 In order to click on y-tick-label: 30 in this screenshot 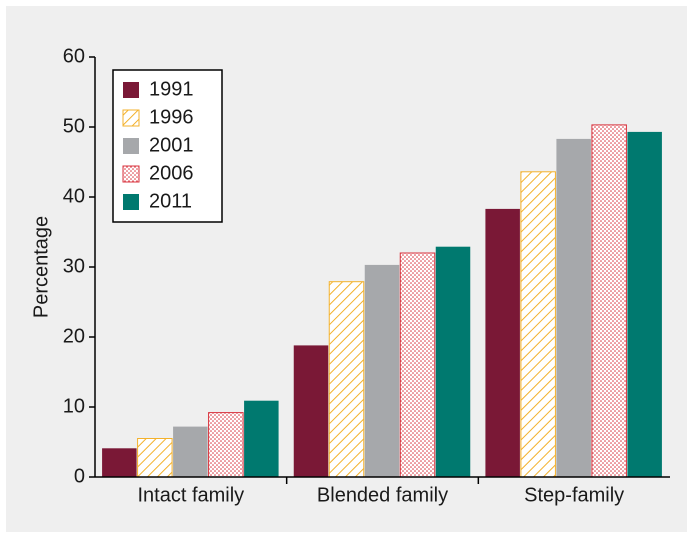, I will do `click(74, 266)`.